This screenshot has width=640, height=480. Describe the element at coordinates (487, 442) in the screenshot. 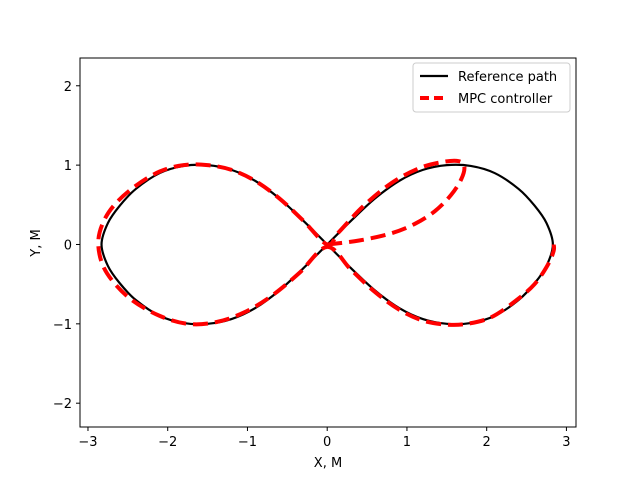

I see `x-tick-label: 2` at that location.